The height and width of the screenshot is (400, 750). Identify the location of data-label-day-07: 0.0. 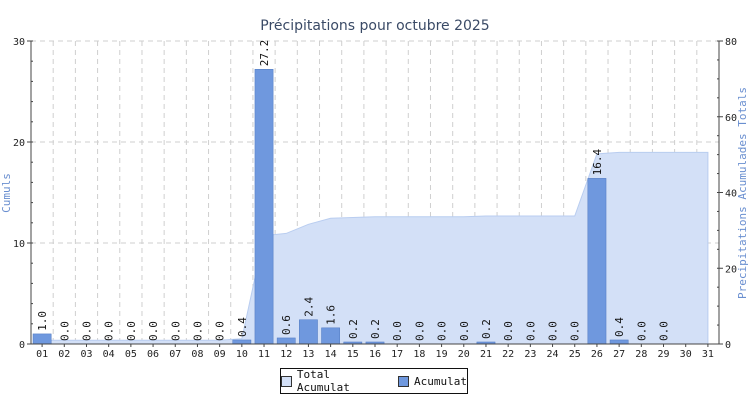
(175, 331).